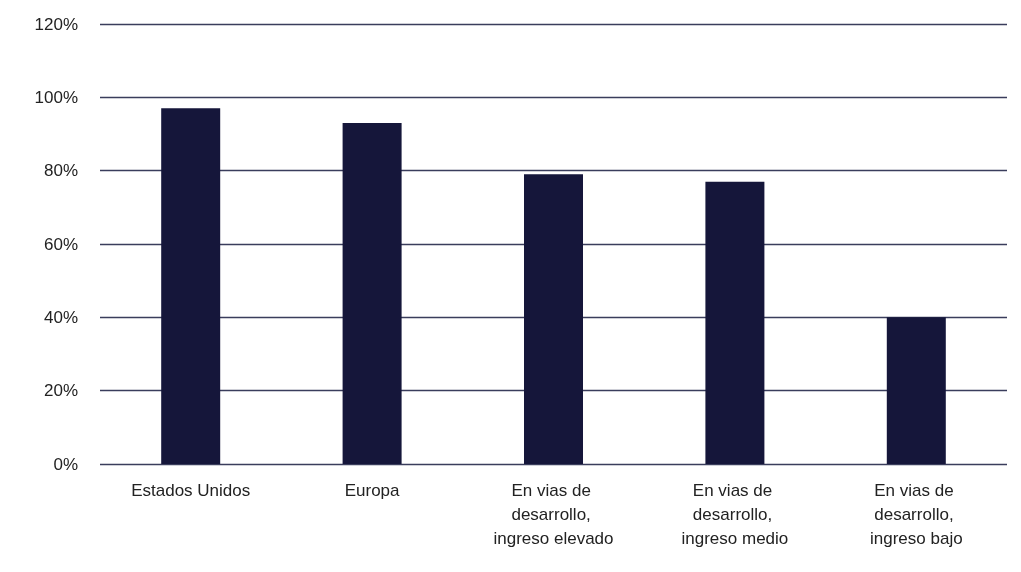 The height and width of the screenshot is (572, 1021). Describe the element at coordinates (916, 514) in the screenshot. I see `x-tick-label: En vias de desarrollo, ingreso bajo` at that location.